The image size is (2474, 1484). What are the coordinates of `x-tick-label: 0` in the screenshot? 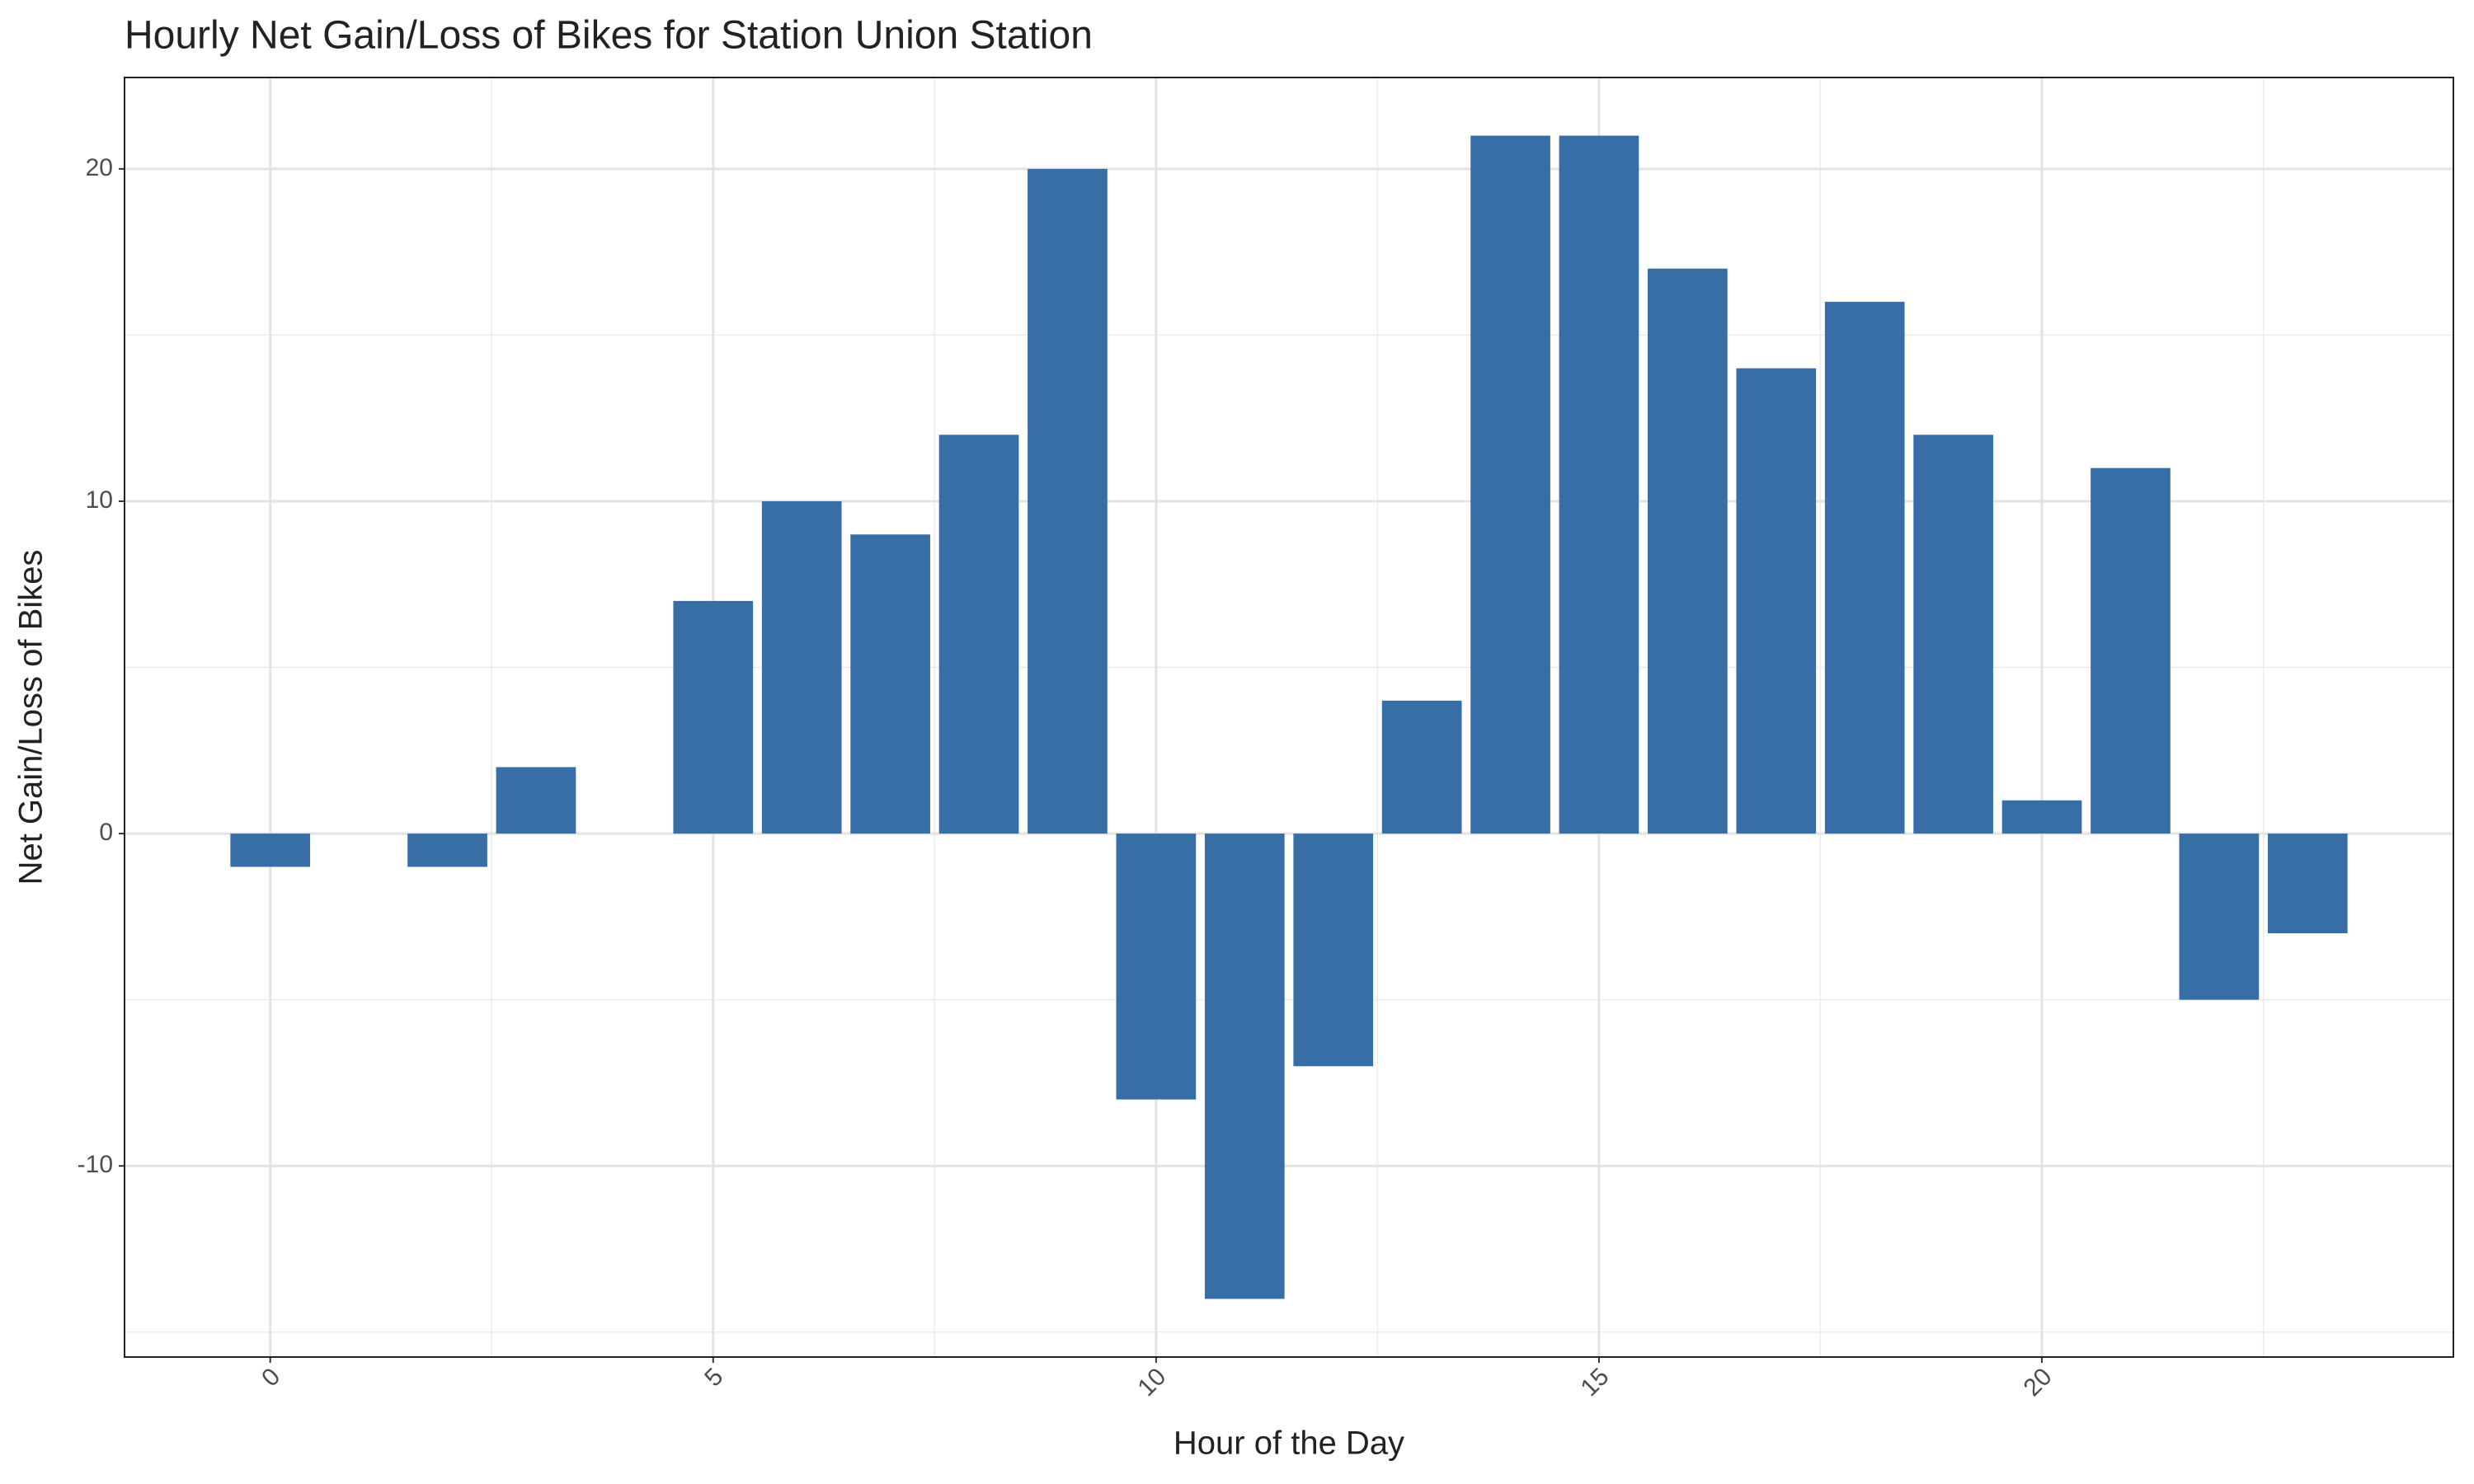 It's located at (270, 1377).